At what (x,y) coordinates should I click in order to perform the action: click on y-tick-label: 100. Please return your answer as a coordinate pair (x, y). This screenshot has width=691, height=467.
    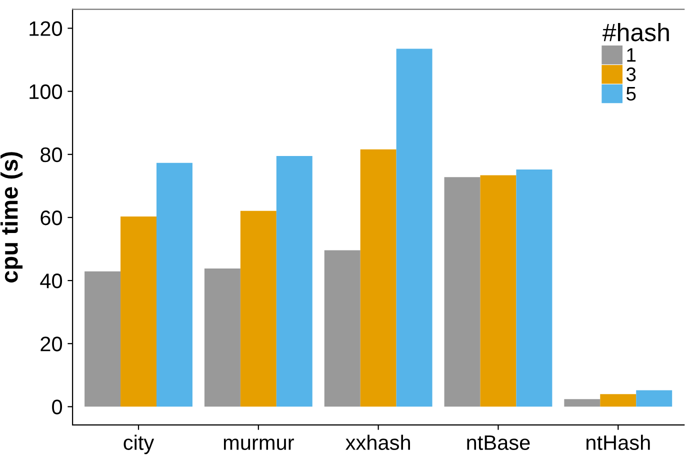
    Looking at the image, I should click on (46, 92).